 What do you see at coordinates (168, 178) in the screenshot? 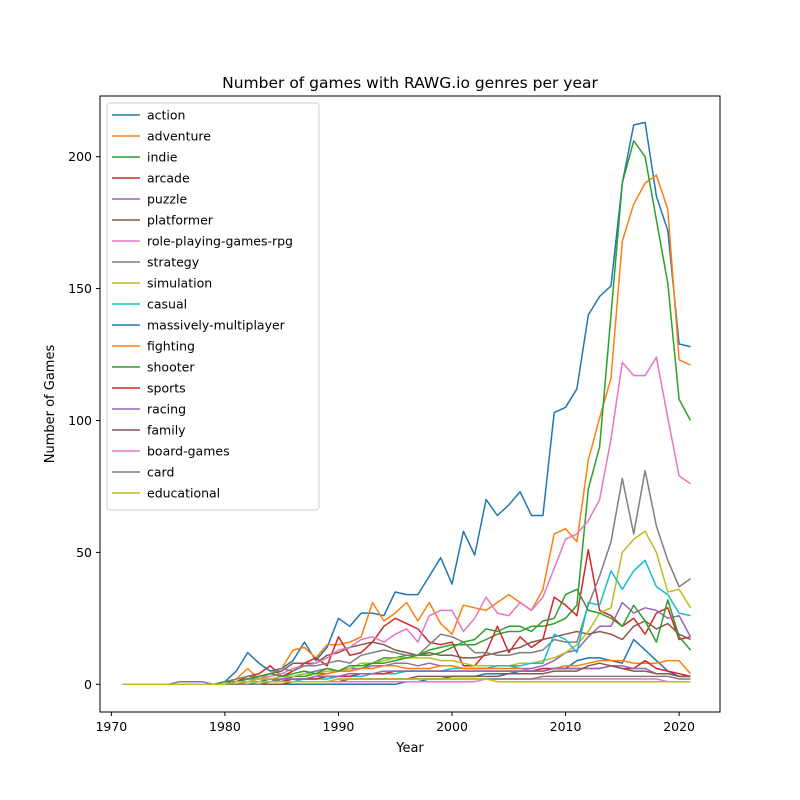
I see `legend-label-arcade: arcade` at bounding box center [168, 178].